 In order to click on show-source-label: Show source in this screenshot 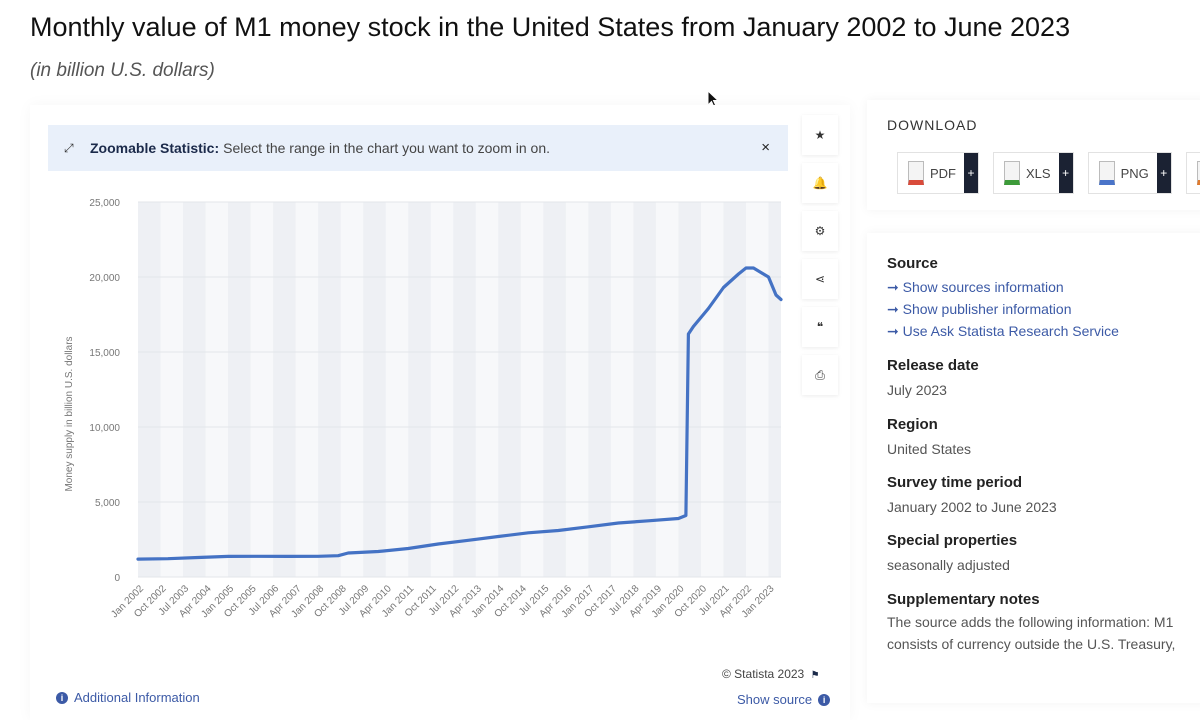, I will do `click(775, 699)`.